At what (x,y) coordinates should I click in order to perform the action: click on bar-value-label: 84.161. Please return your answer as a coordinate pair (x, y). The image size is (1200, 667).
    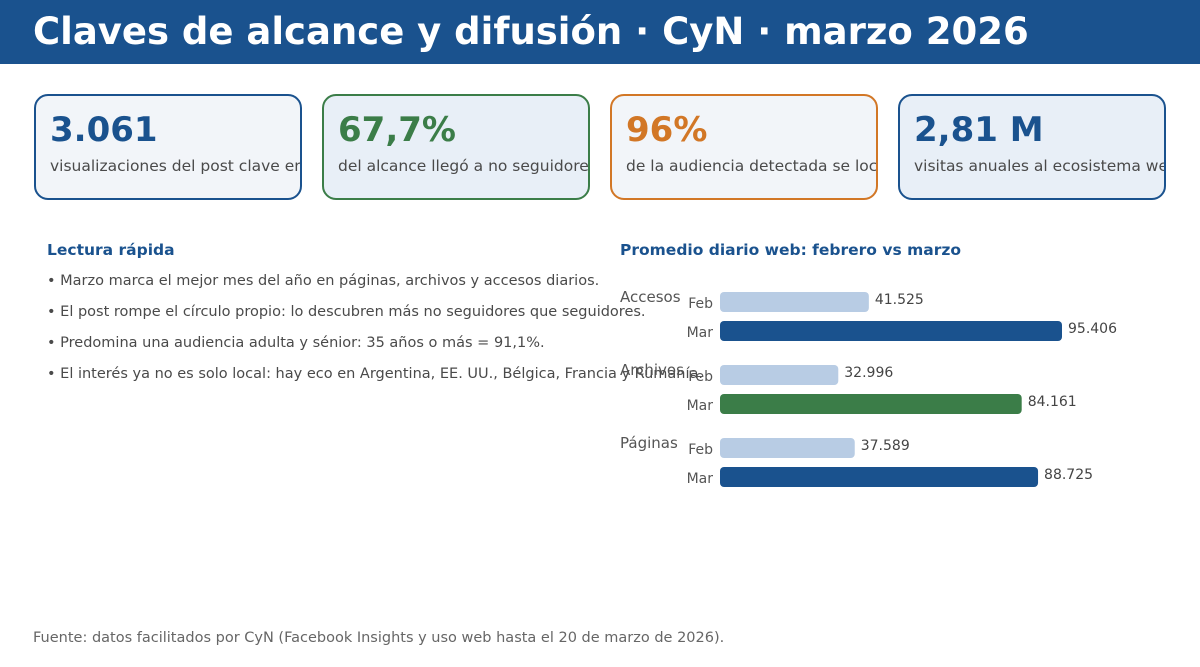
    Looking at the image, I should click on (1052, 402).